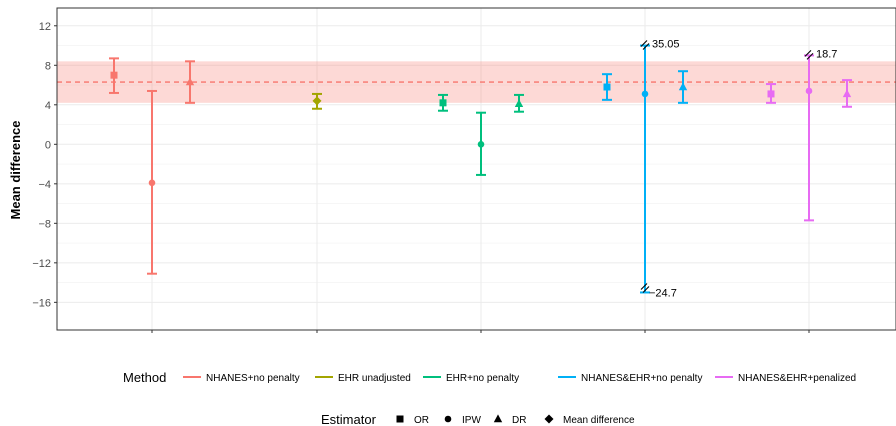 This screenshot has height=426, width=896. Describe the element at coordinates (48, 145) in the screenshot. I see `y-tick-label: 0` at that location.